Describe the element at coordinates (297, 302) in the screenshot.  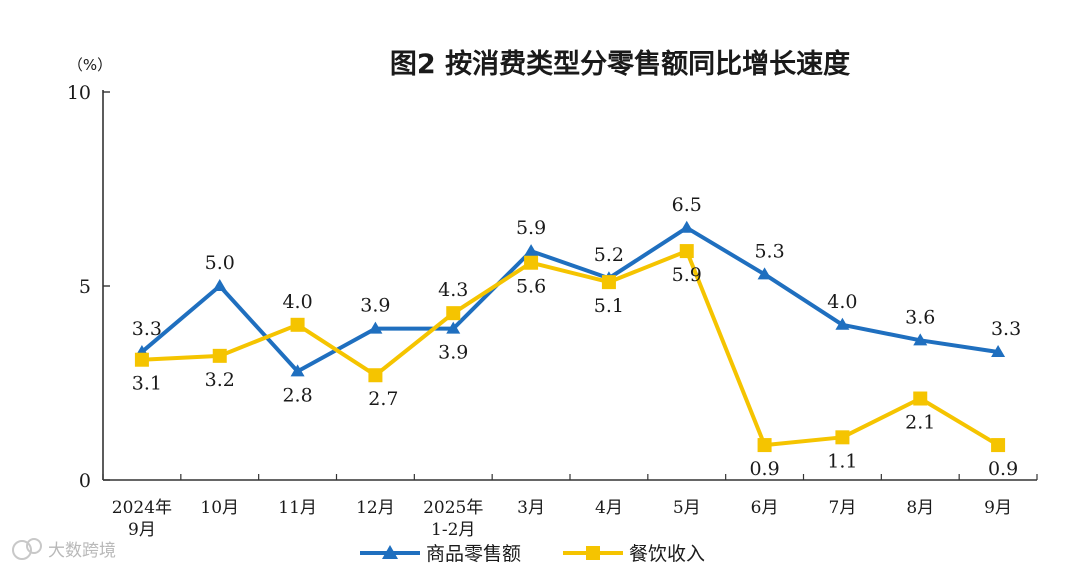
I see `catering-data-label: 4.0` at that location.